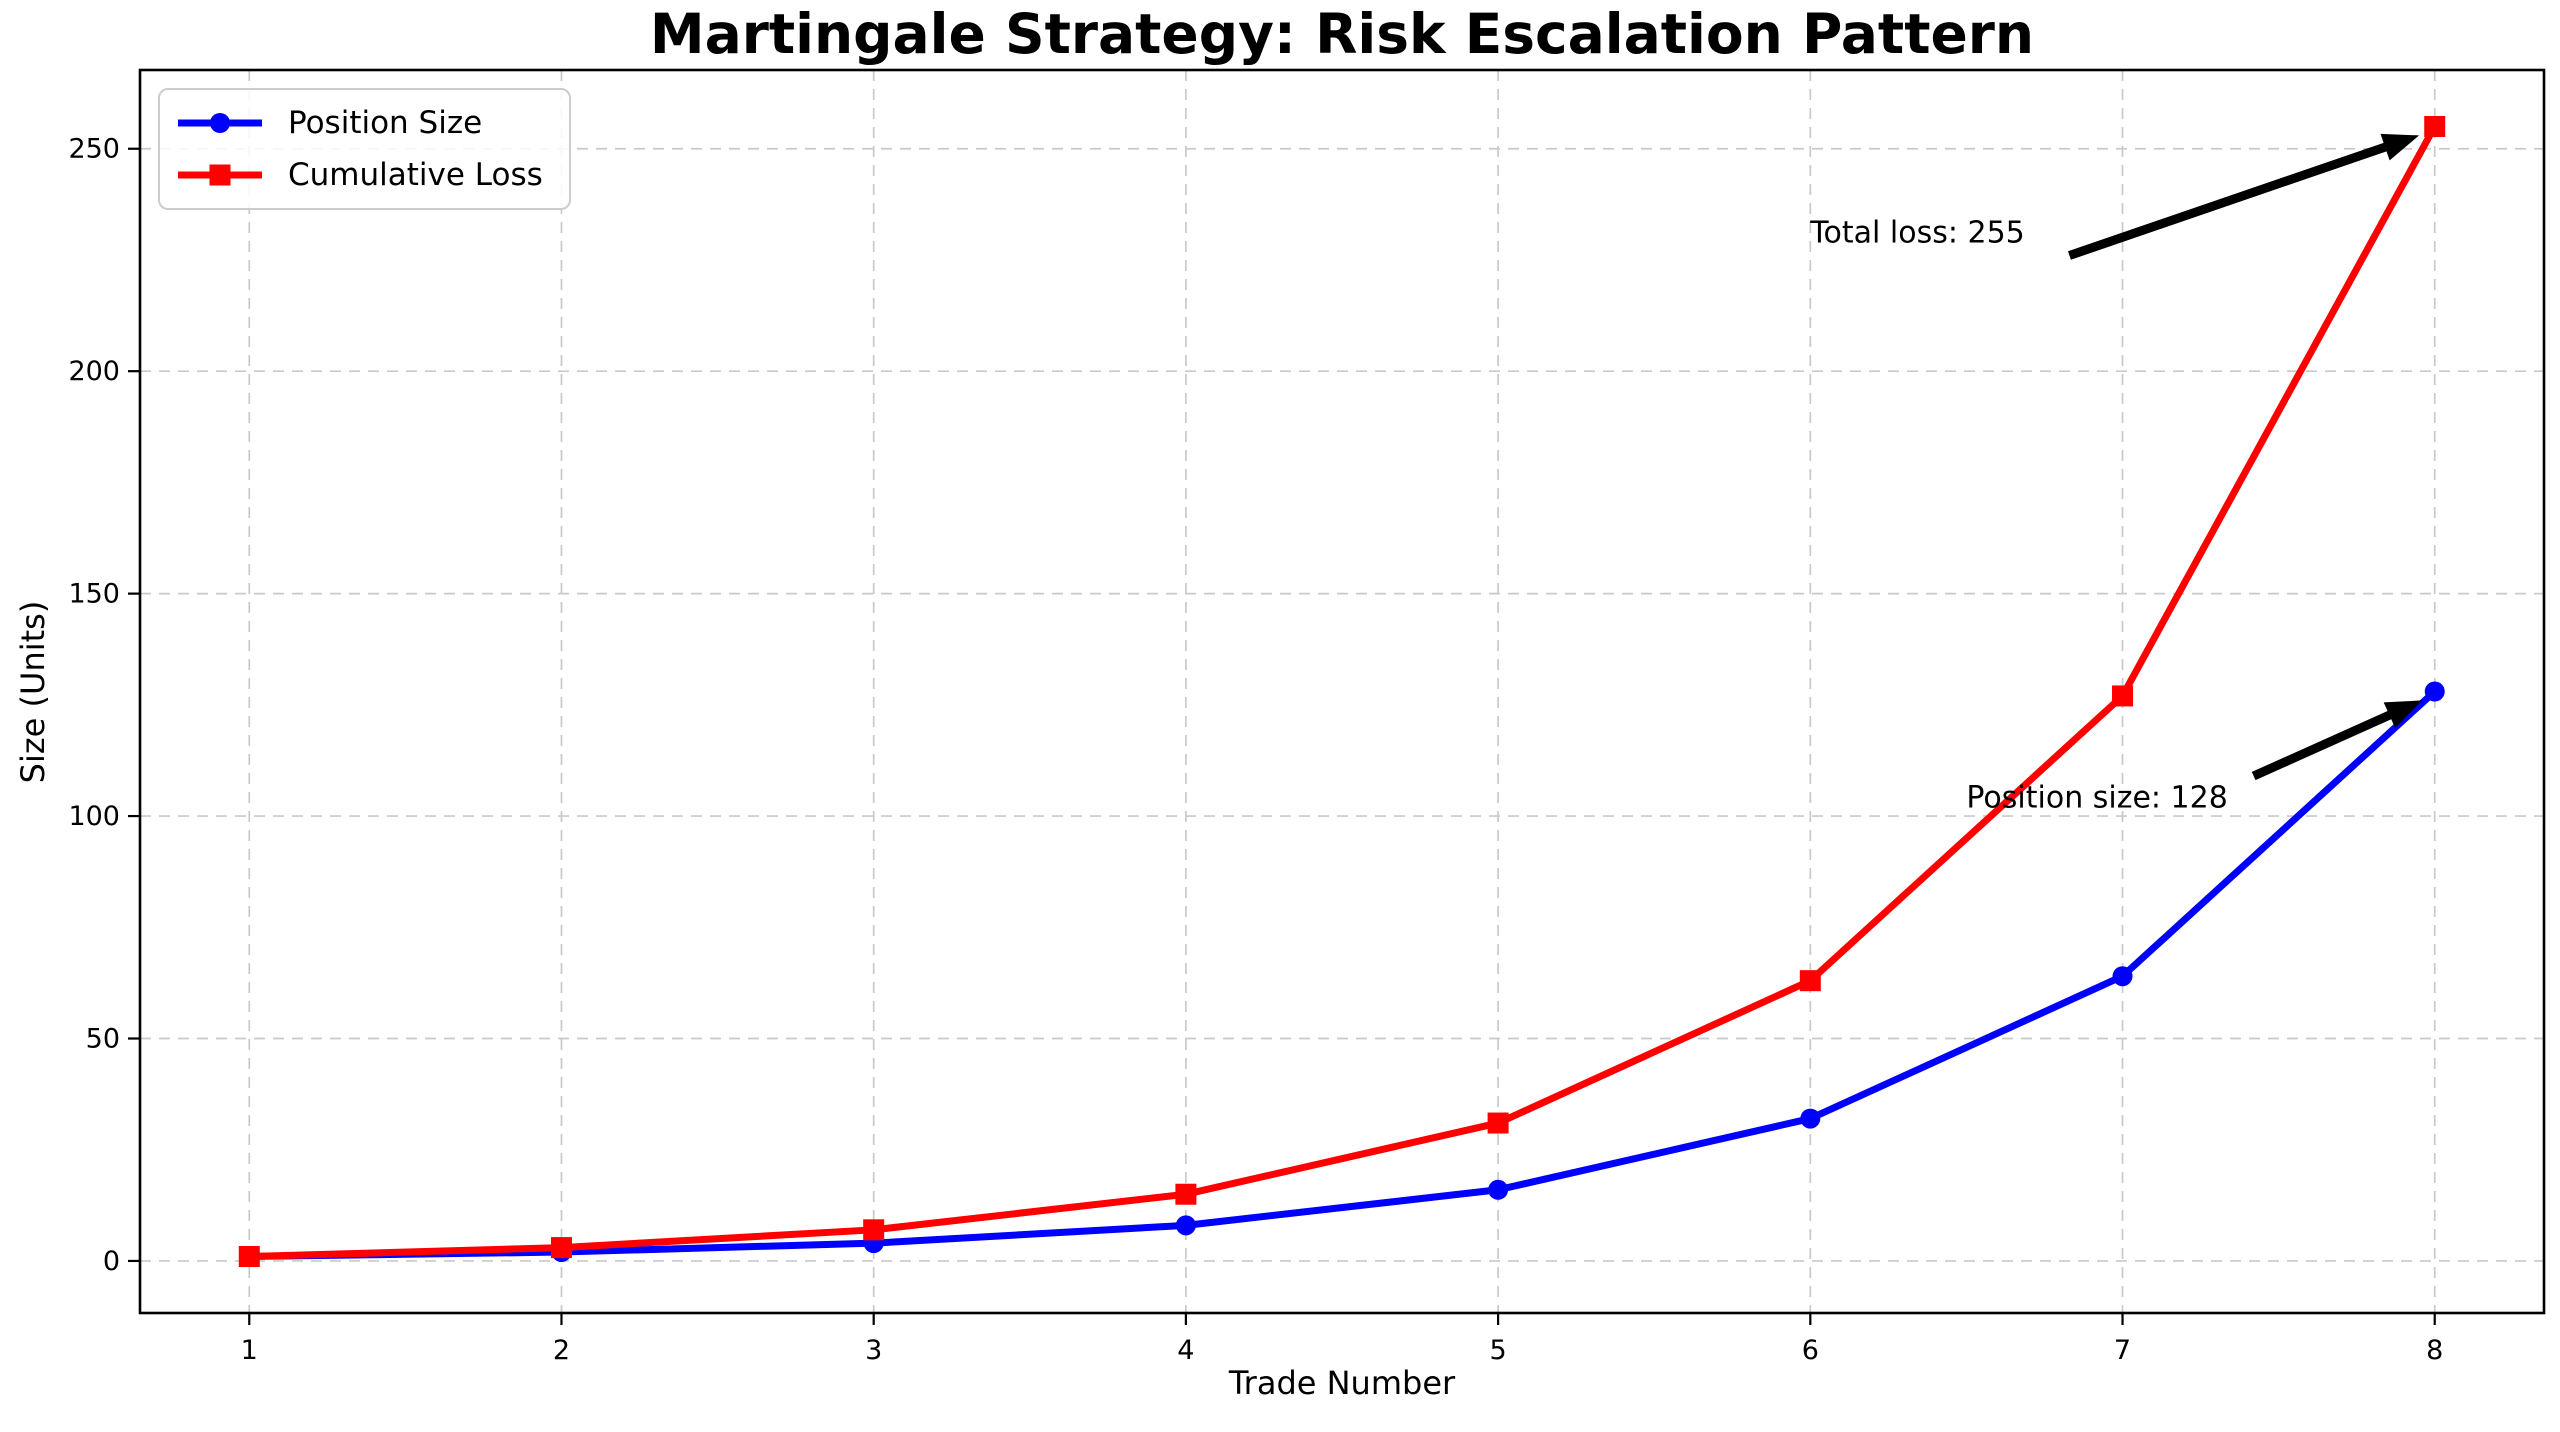 The height and width of the screenshot is (1432, 2560). Describe the element at coordinates (103, 1039) in the screenshot. I see `y-tick-label: 50` at that location.